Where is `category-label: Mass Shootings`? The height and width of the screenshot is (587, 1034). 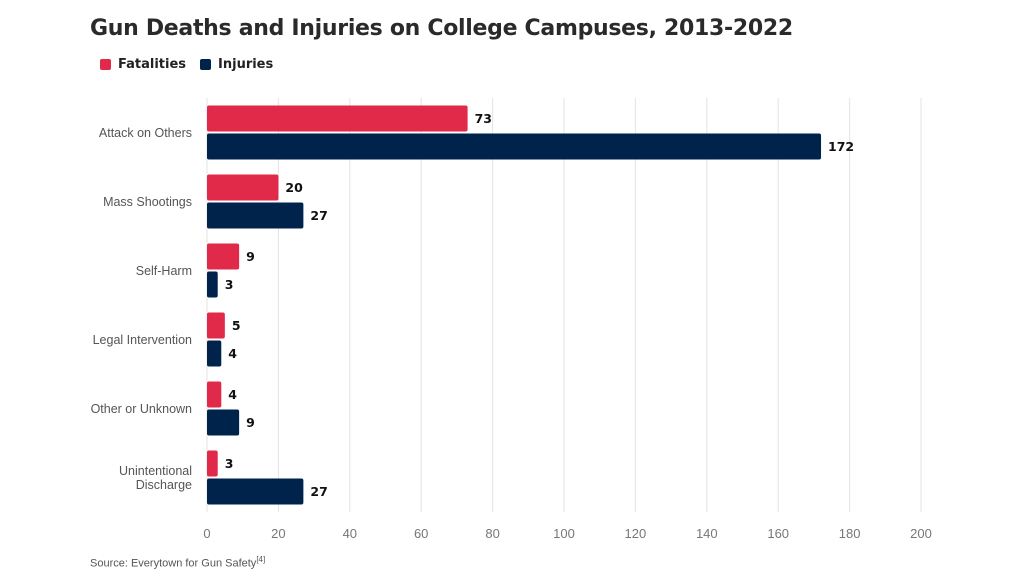
category-label: Mass Shootings is located at coordinates (147, 202).